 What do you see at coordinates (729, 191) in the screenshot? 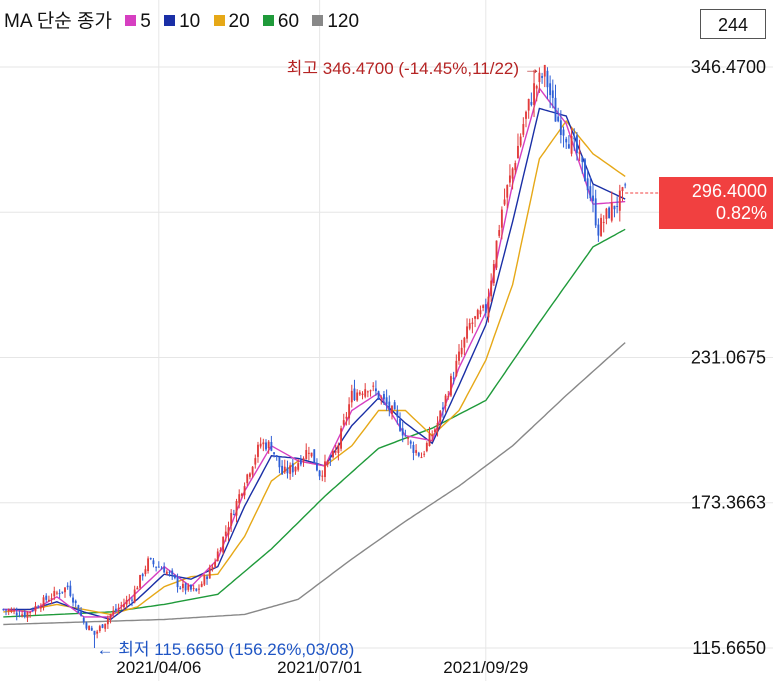
I see `current-price-value: 296.4000` at bounding box center [729, 191].